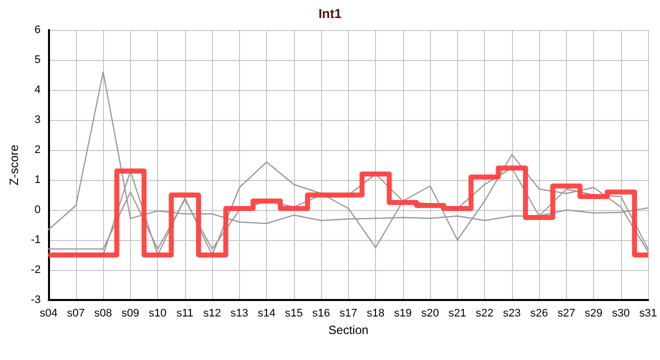 This screenshot has height=360, width=660. Describe the element at coordinates (37, 90) in the screenshot. I see `y-tick-label: 4` at that location.